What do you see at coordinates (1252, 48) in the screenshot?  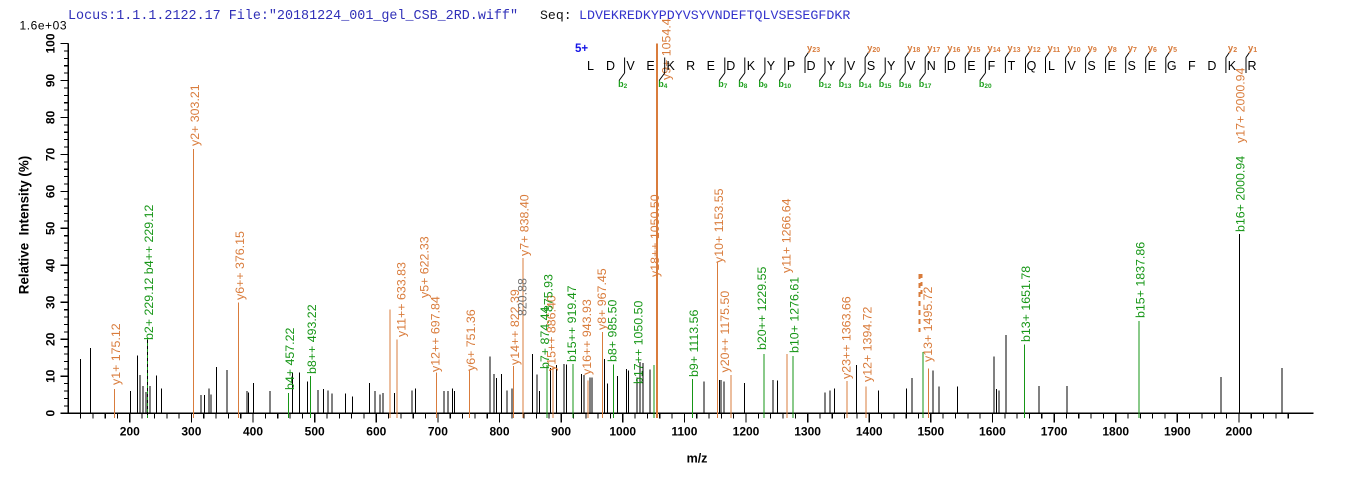 I see `svg-text: y1` at bounding box center [1252, 48].